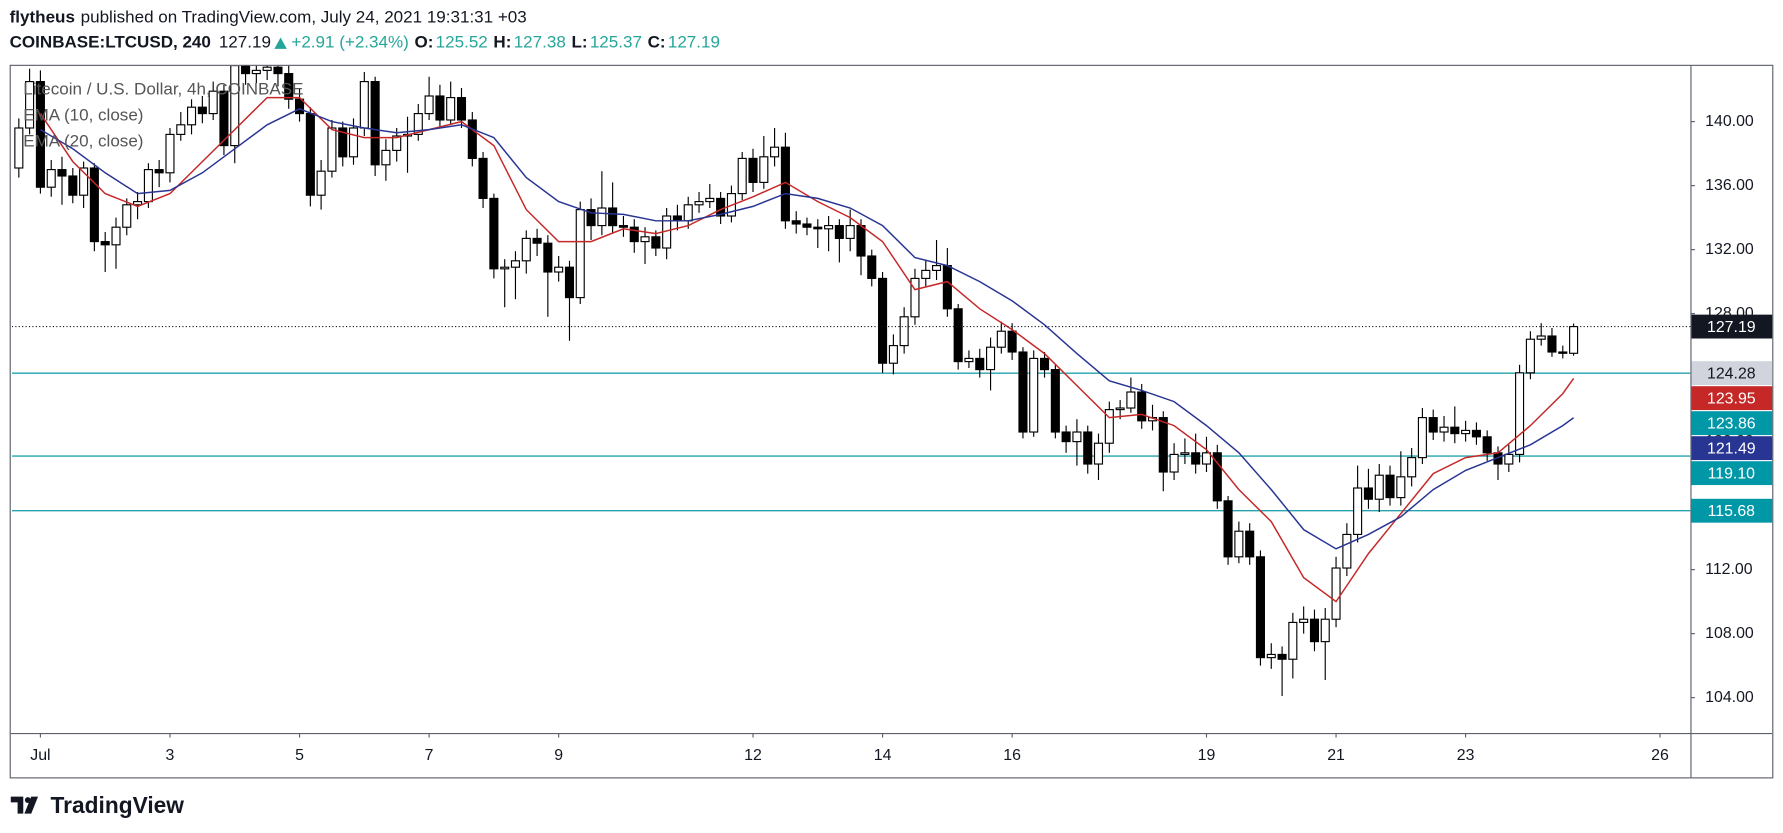 This screenshot has width=1783, height=833. I want to click on price-label: 121.49, so click(1731, 448).